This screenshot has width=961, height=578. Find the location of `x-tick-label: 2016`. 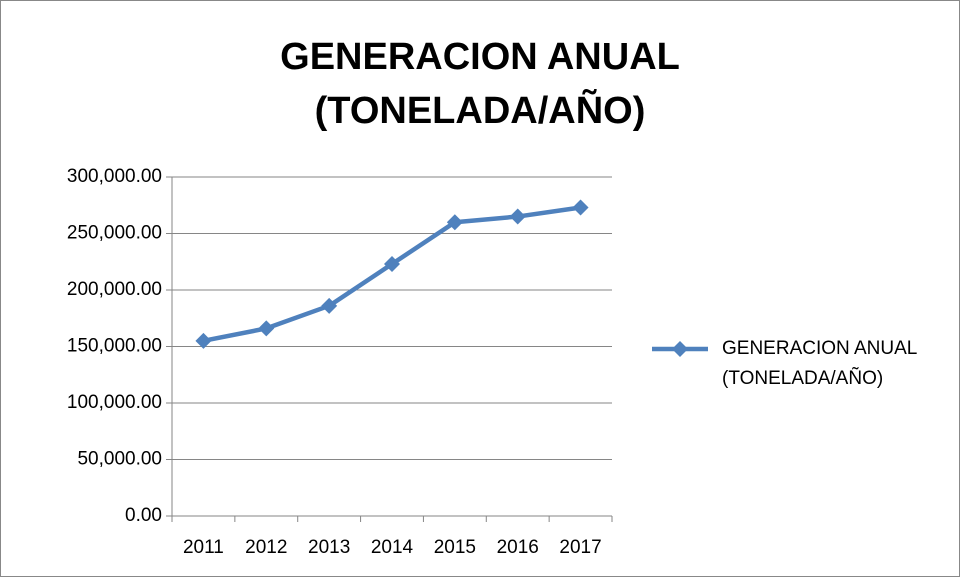

x-tick-label: 2016 is located at coordinates (518, 547).